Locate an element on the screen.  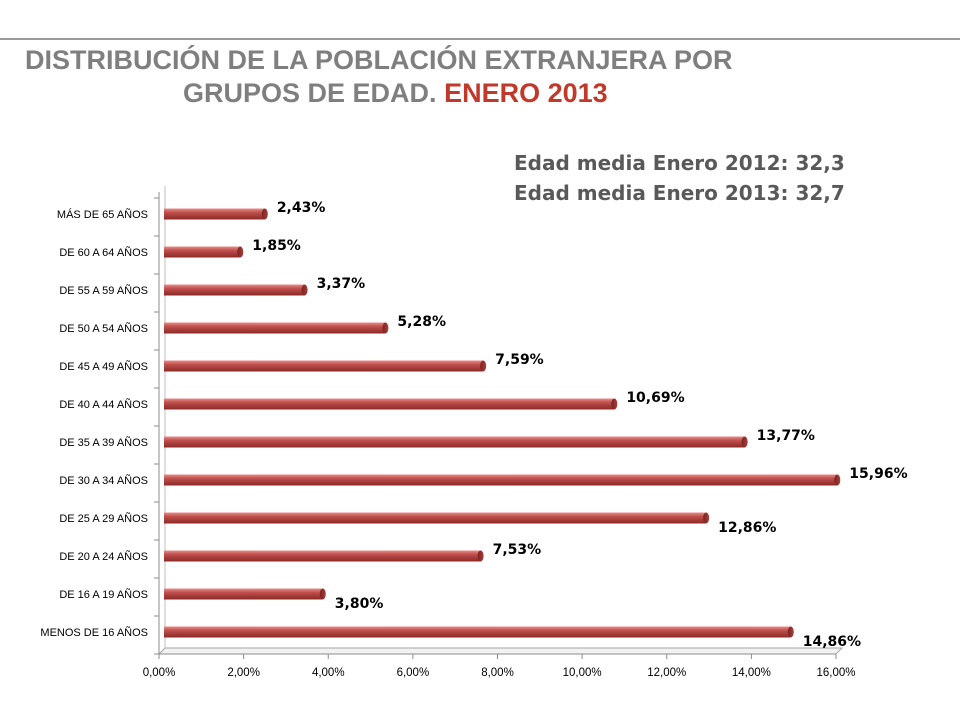
data-label: 5,28% is located at coordinates (421, 322).